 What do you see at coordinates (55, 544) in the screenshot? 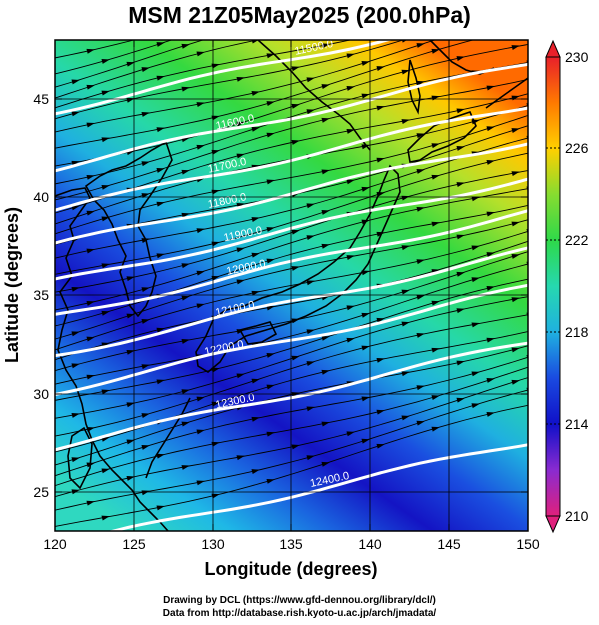
I see `x-tick-label: 120` at bounding box center [55, 544].